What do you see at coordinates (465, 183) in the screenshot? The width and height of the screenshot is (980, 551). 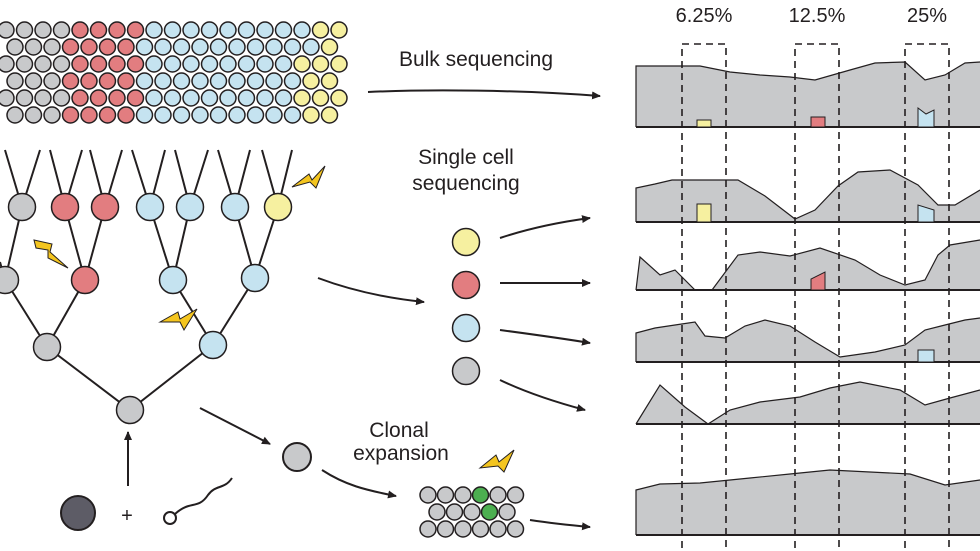 I see `single-cell-label-line2: sequencing` at bounding box center [465, 183].